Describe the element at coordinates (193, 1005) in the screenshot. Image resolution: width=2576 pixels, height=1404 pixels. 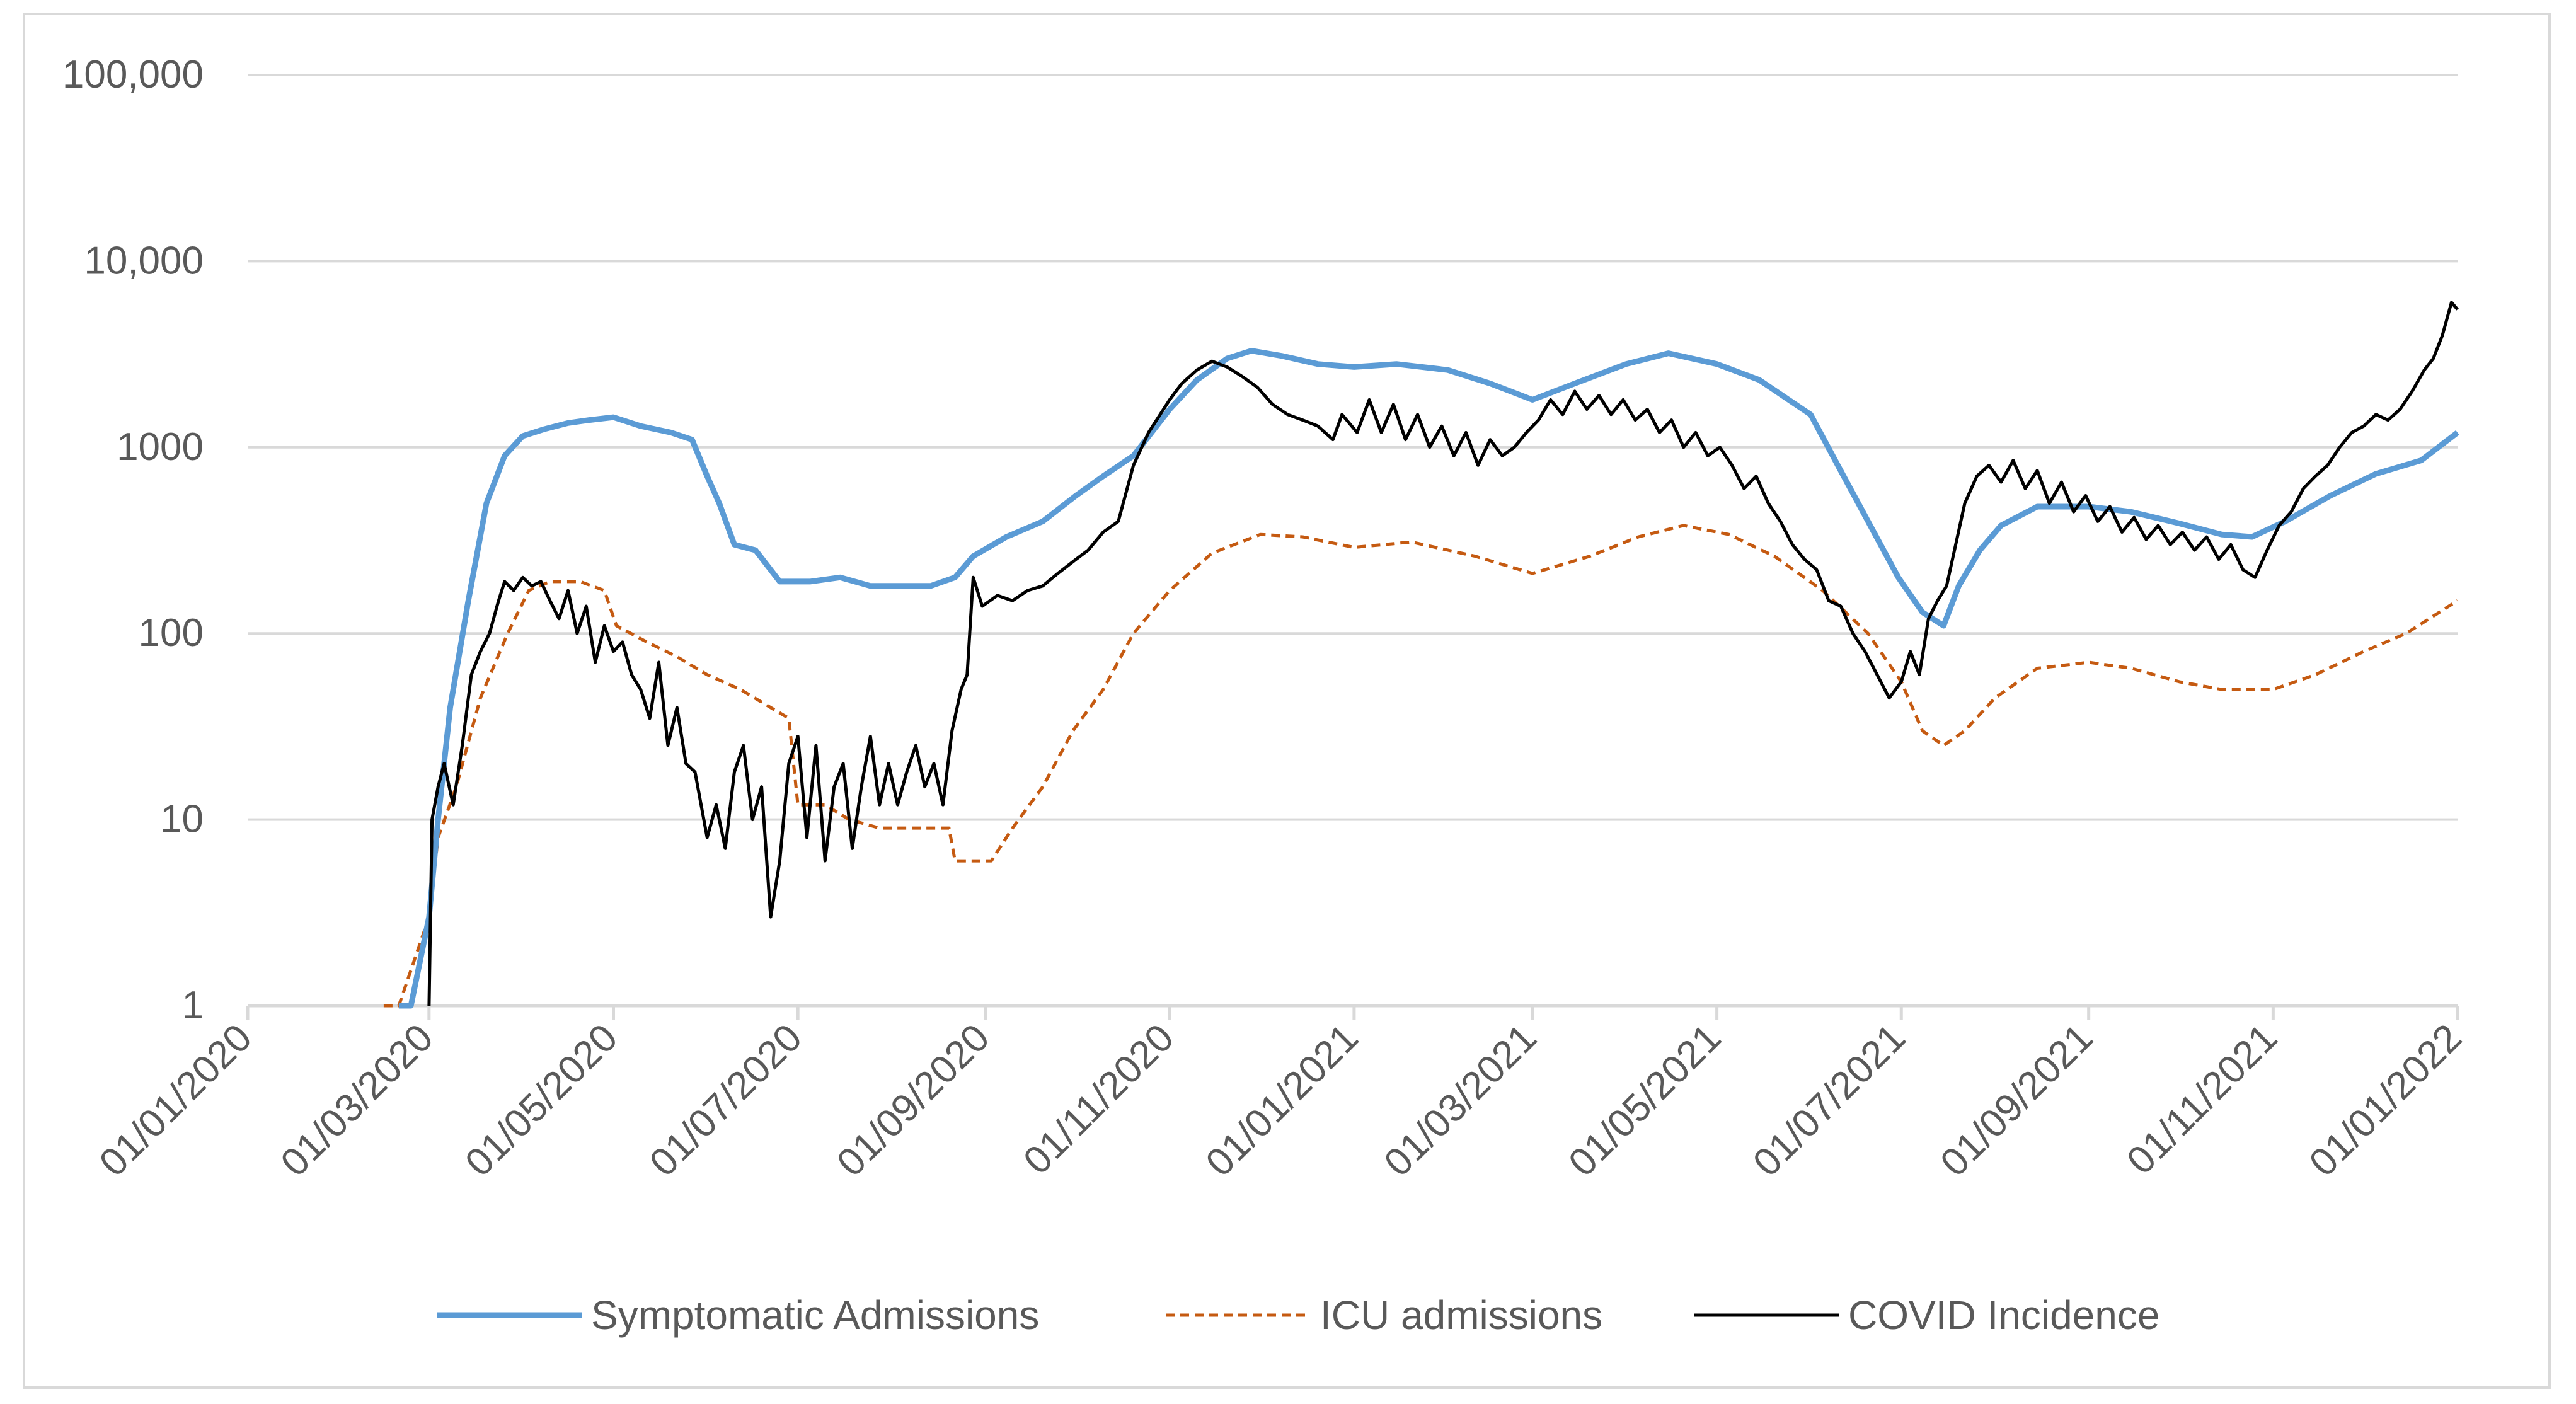
I see `y-tick-label: 1` at that location.